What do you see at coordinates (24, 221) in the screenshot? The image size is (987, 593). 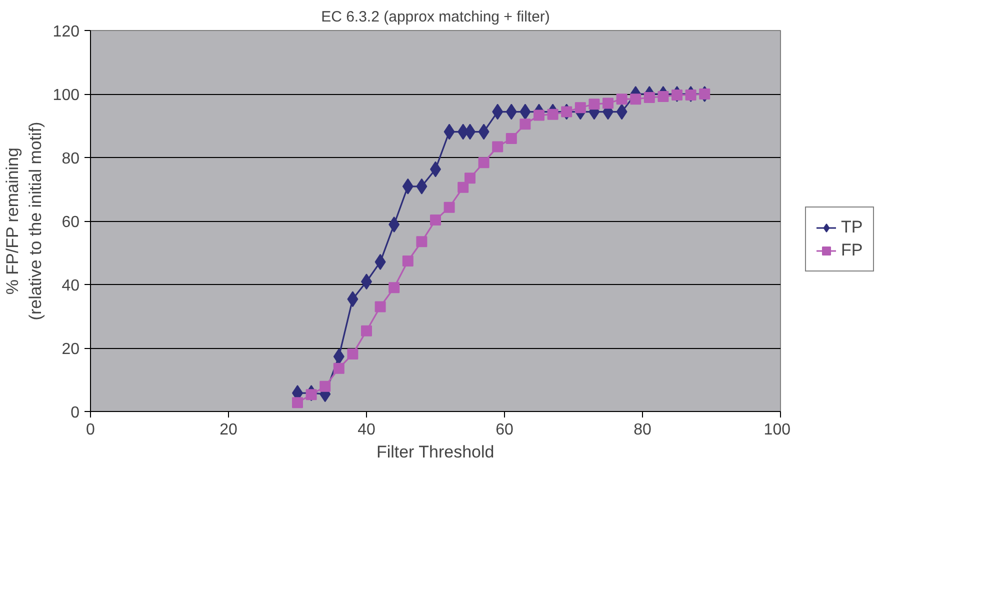 I see `y-axis-title: % FP/FP remaining (relative to the initial motif)` at bounding box center [24, 221].